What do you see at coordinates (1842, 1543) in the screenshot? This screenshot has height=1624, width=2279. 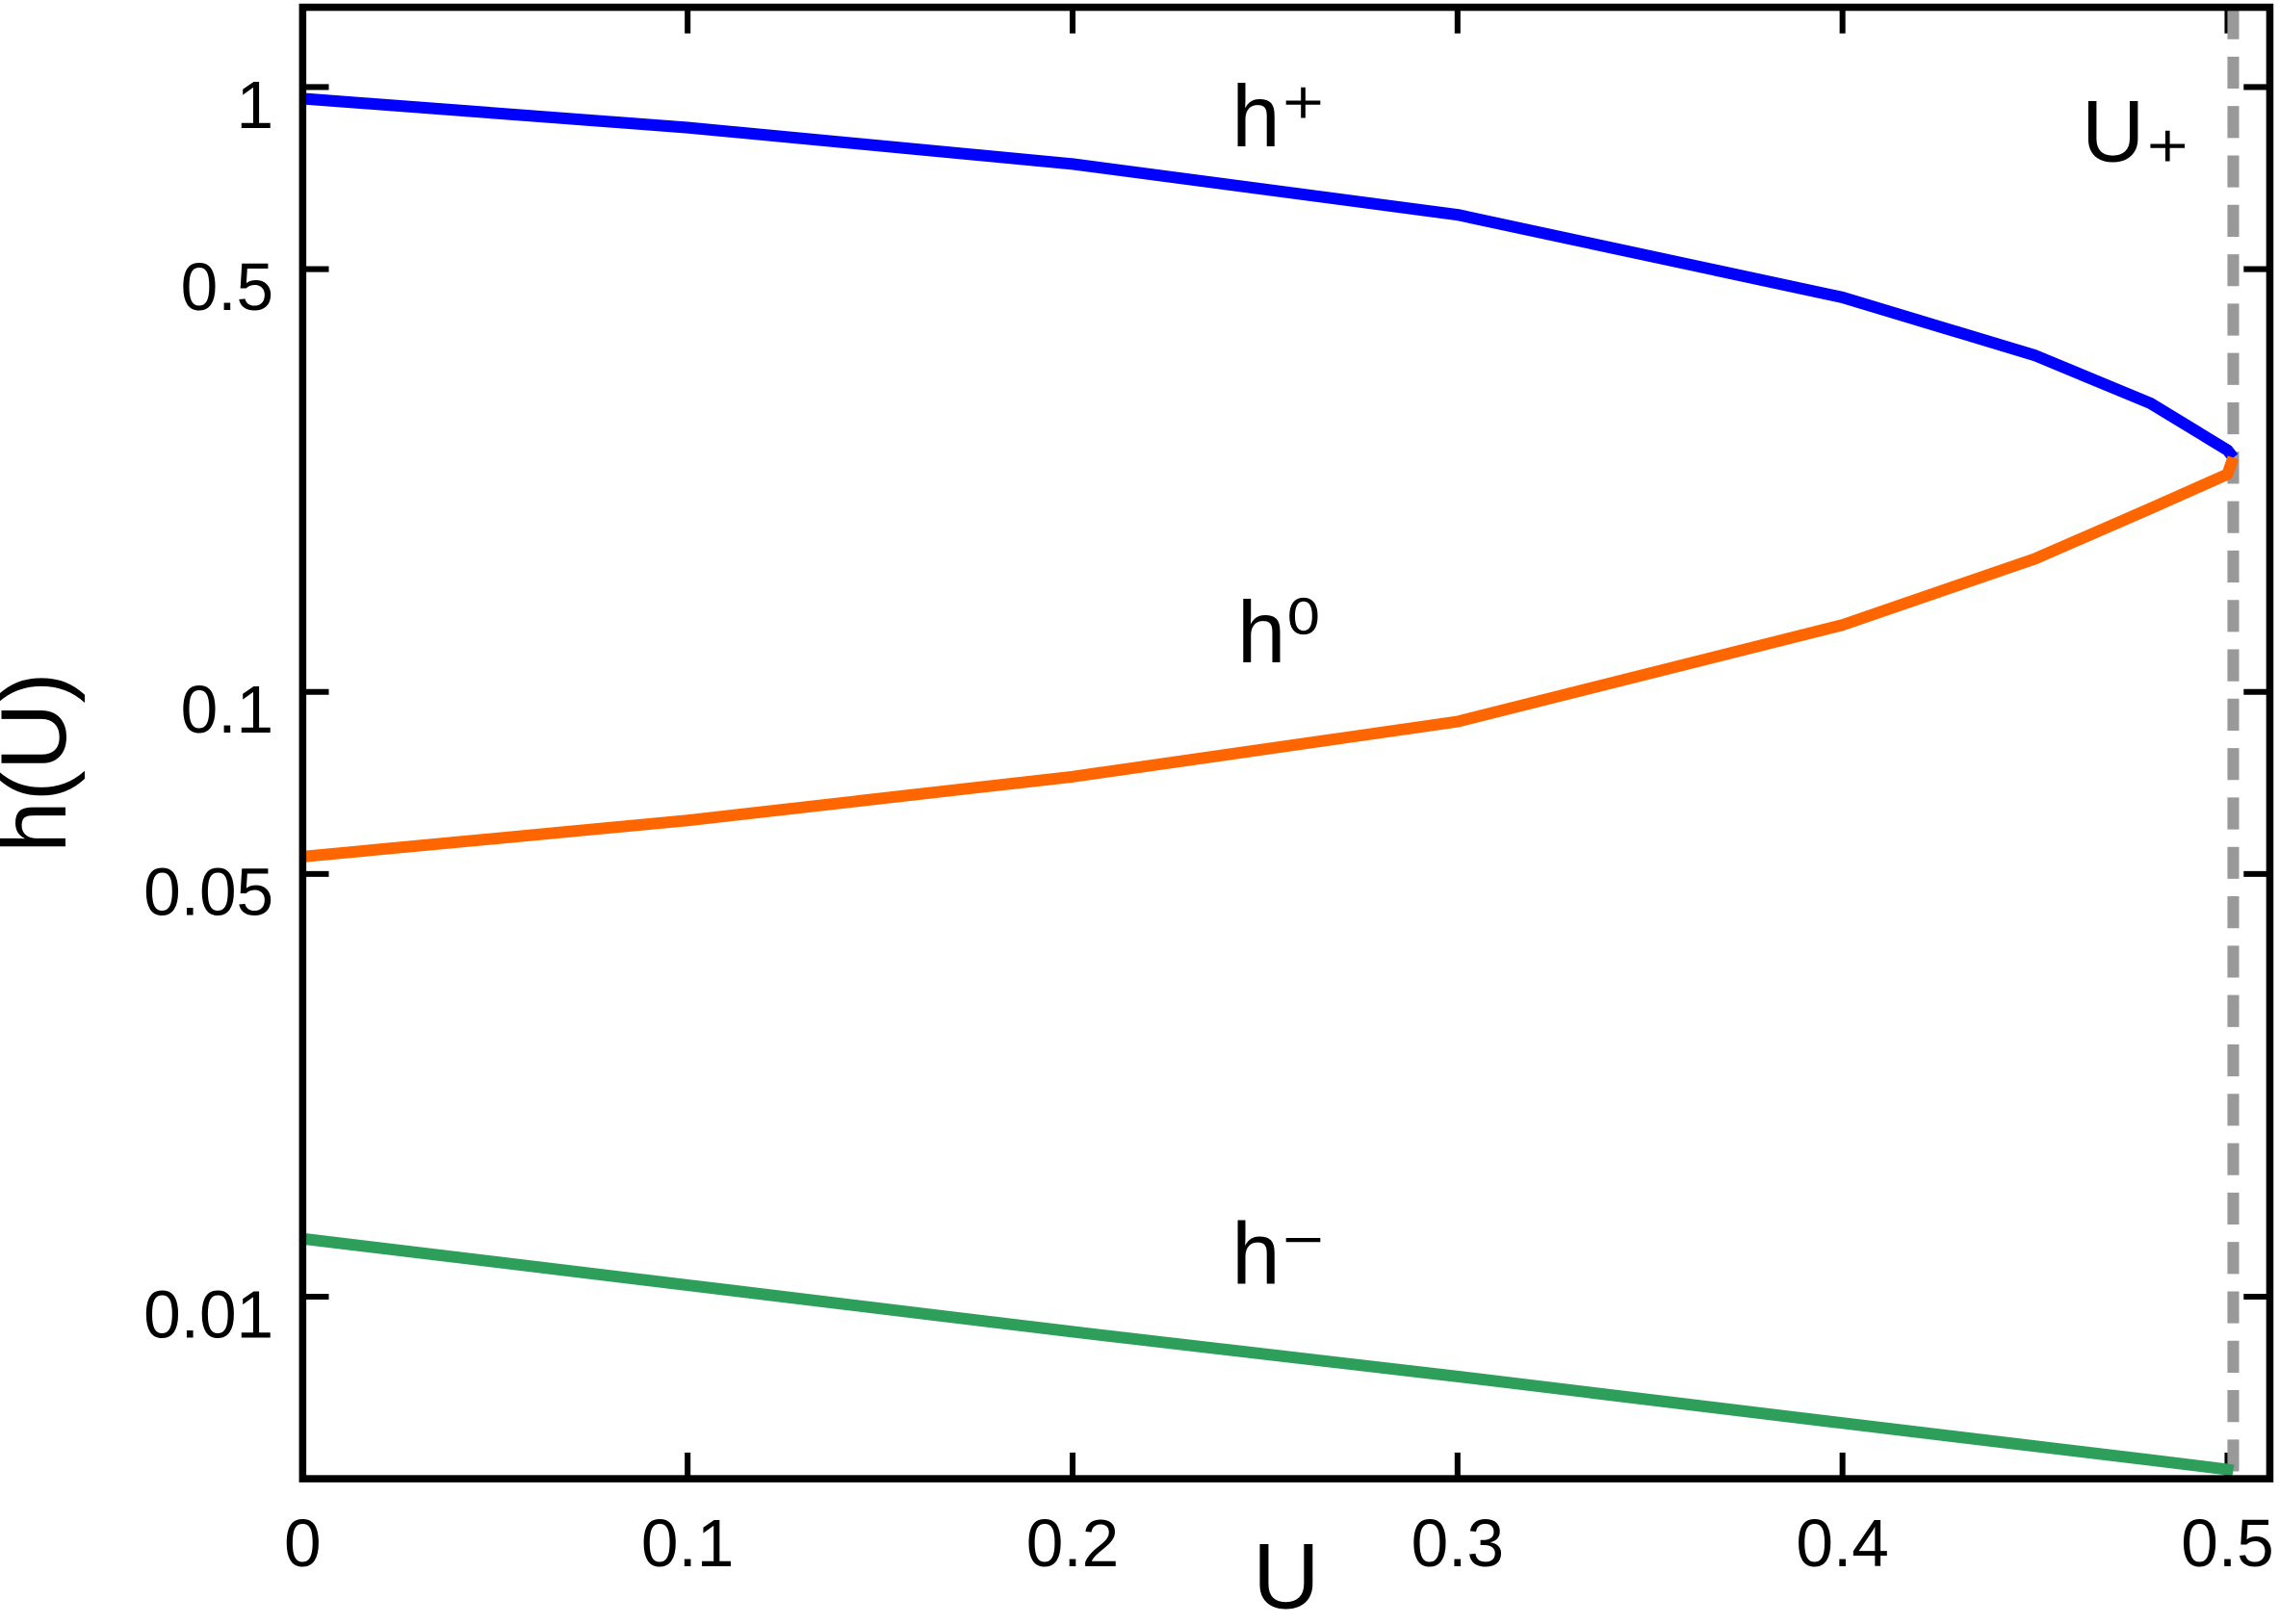 I see `x-tick-label: 0.4` at bounding box center [1842, 1543].